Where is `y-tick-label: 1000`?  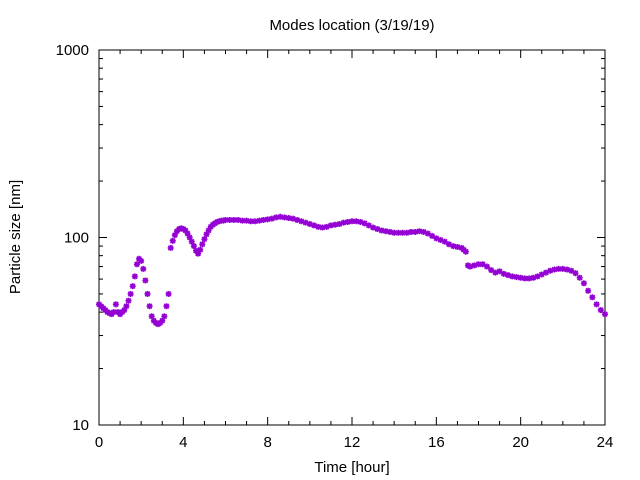 y-tick-label: 1000 is located at coordinates (72, 50).